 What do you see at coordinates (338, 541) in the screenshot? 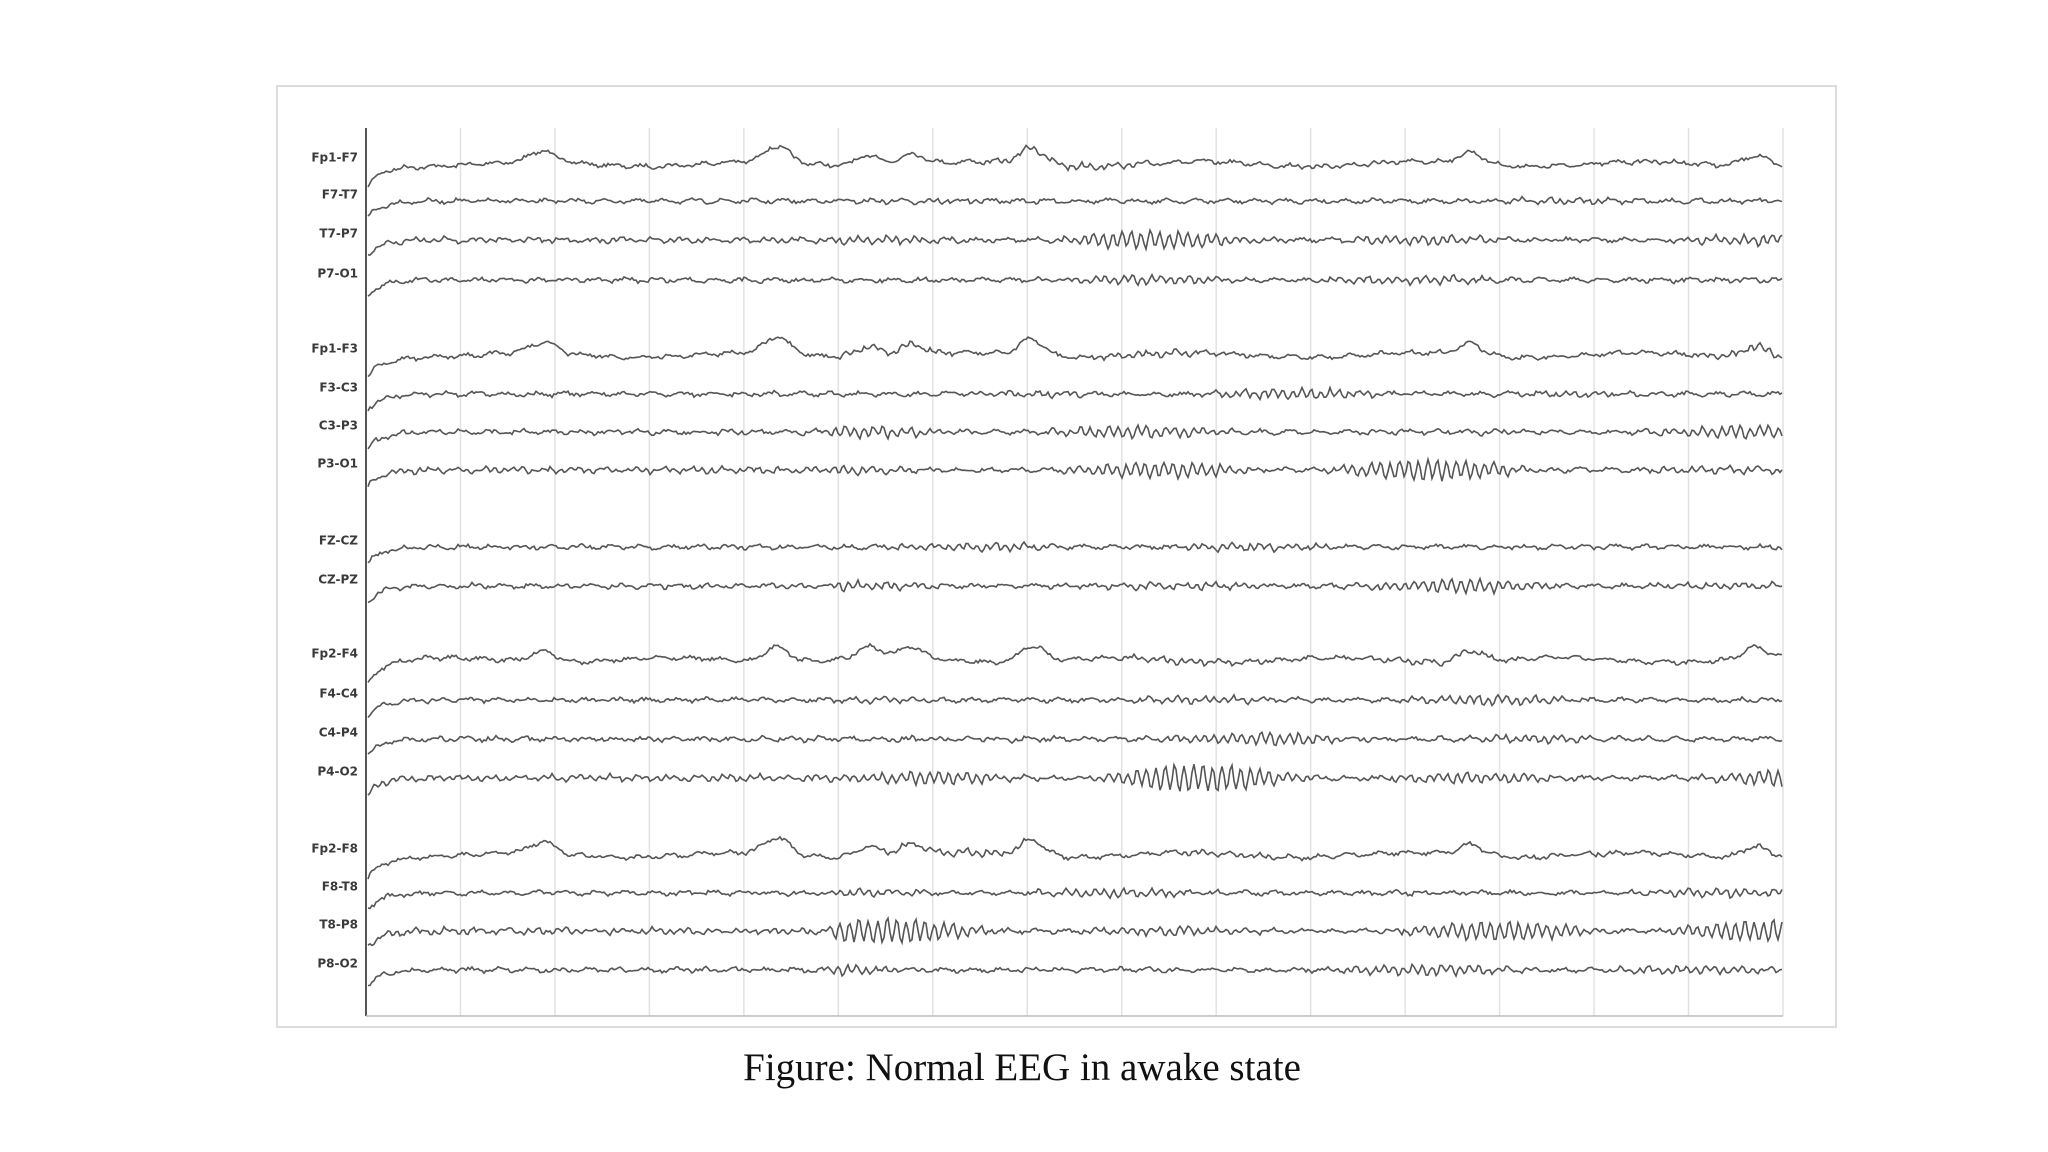
I see `channel-label: FZ-CZ` at bounding box center [338, 541].